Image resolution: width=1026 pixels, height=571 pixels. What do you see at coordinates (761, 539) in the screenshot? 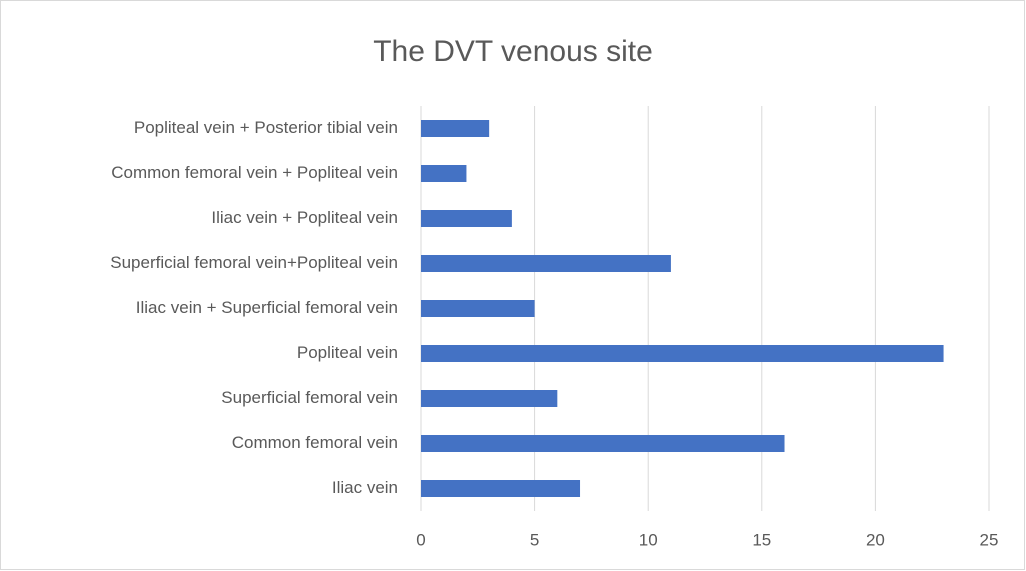
I see `x-tick-label: 15` at bounding box center [761, 539].